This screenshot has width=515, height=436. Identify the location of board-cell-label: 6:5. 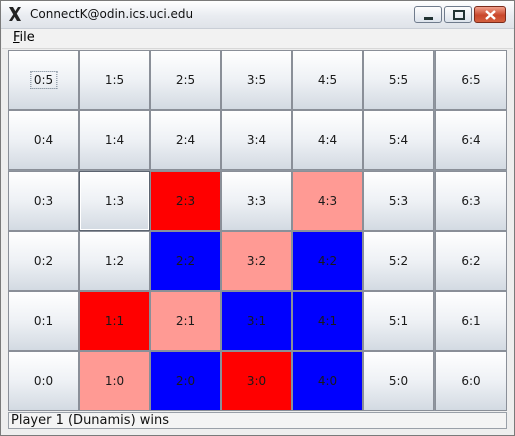
(471, 80).